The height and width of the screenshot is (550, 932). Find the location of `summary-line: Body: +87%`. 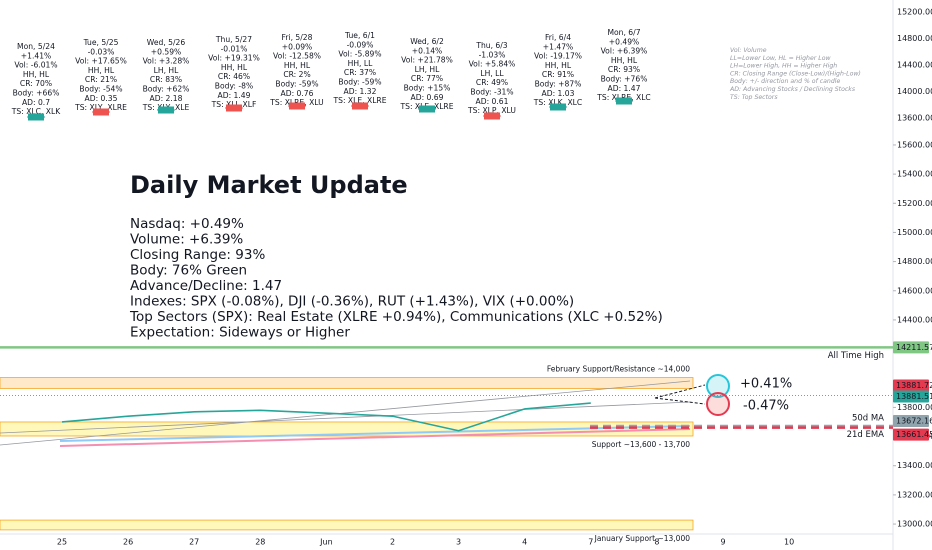

summary-line: Body: +87% is located at coordinates (558, 84).